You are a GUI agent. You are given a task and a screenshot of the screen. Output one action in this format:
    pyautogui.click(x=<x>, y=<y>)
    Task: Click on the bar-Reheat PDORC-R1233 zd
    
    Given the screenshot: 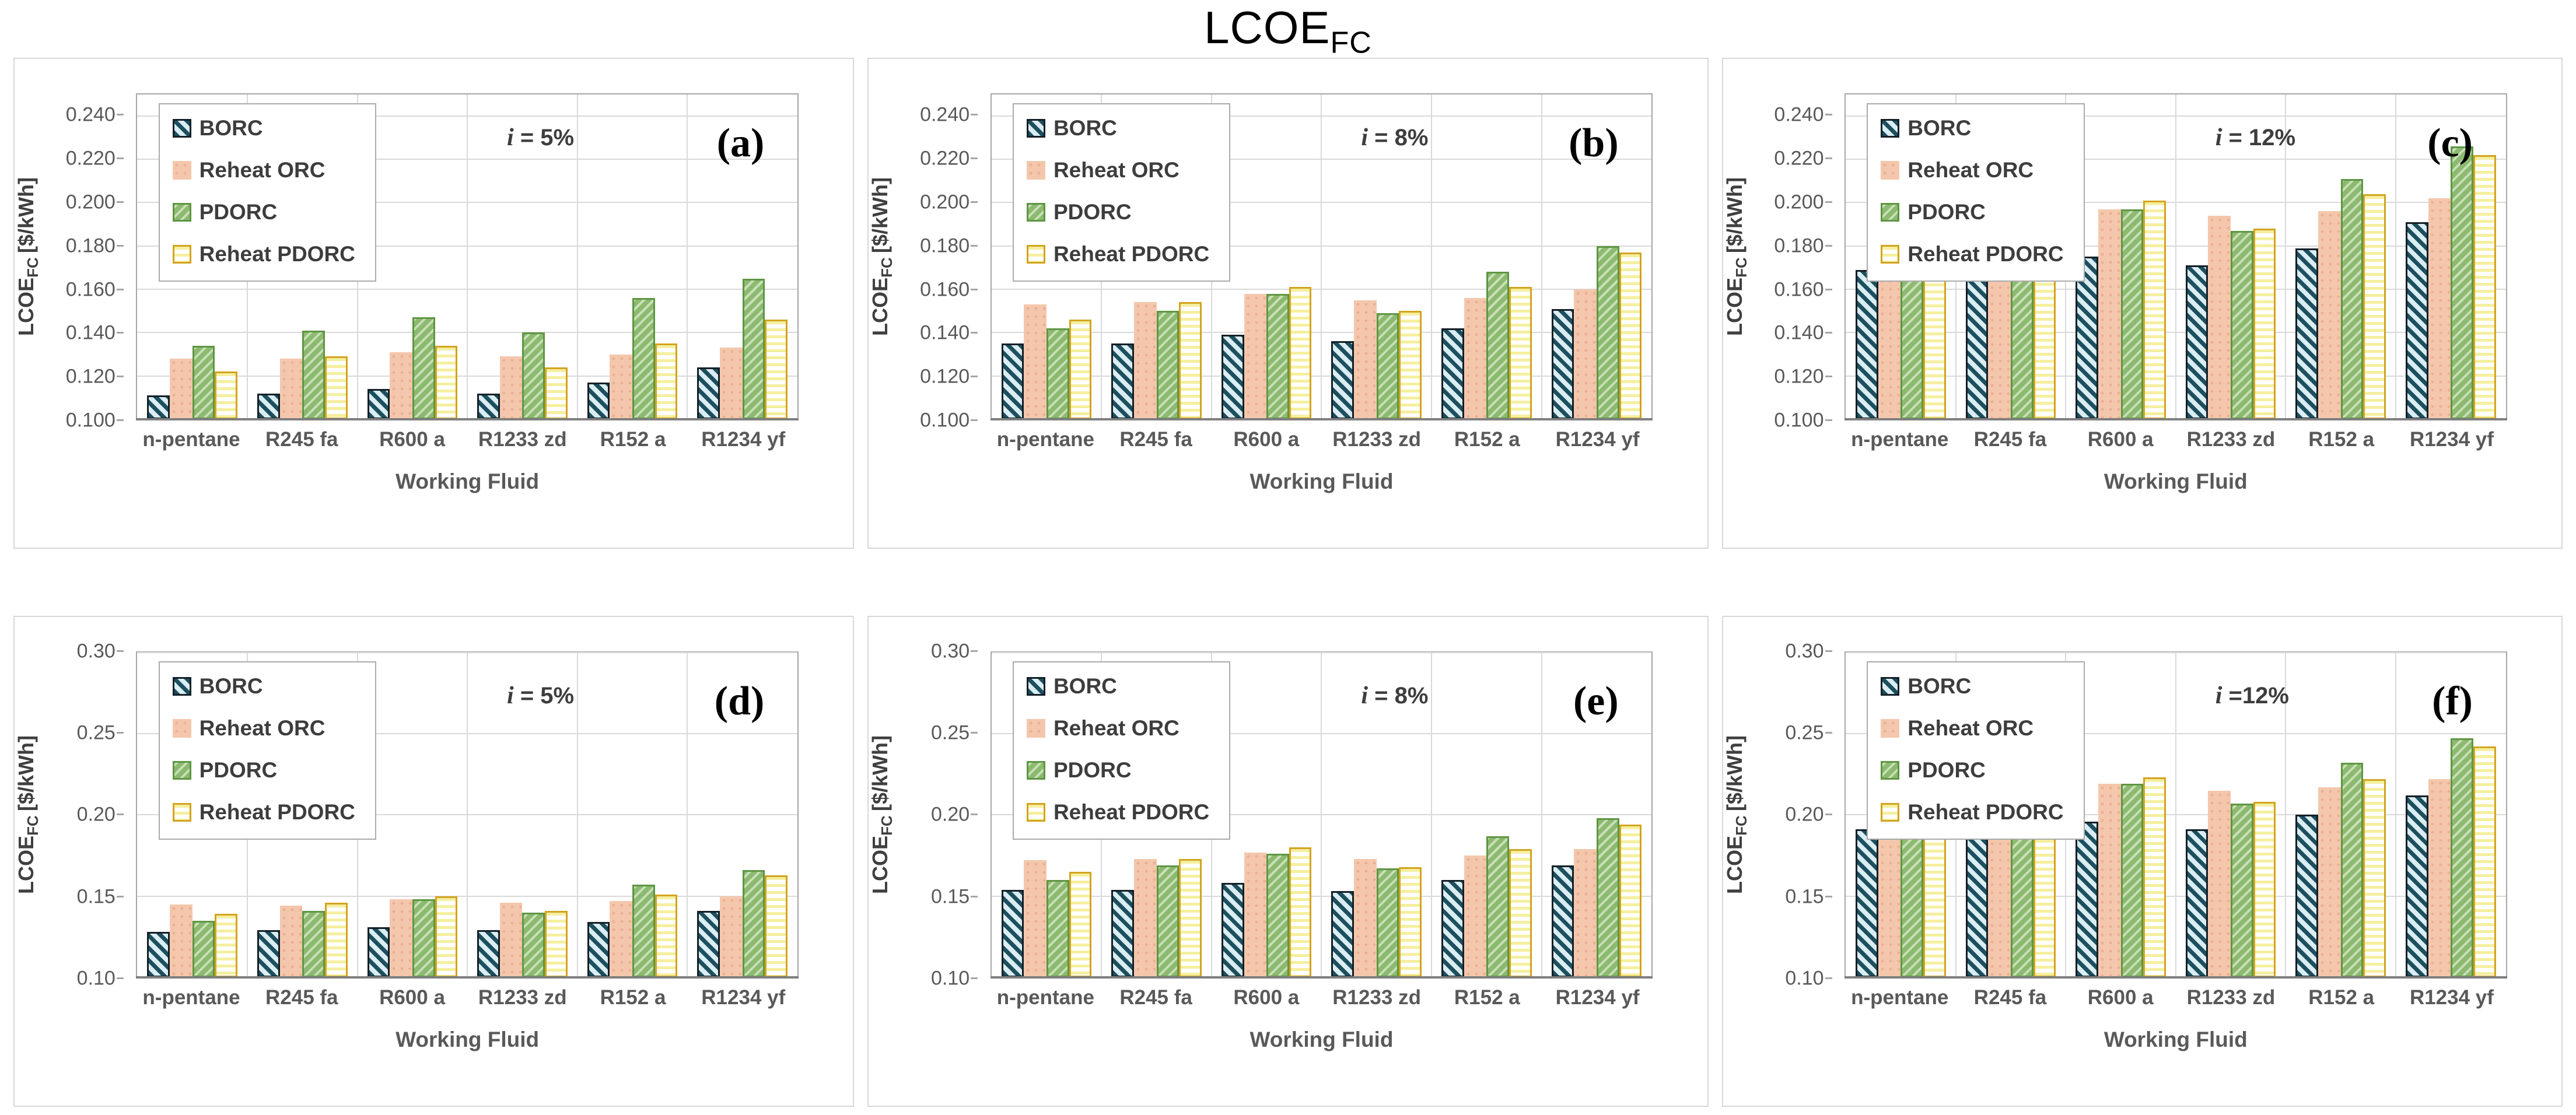 What is the action you would take?
    pyautogui.click(x=556, y=393)
    